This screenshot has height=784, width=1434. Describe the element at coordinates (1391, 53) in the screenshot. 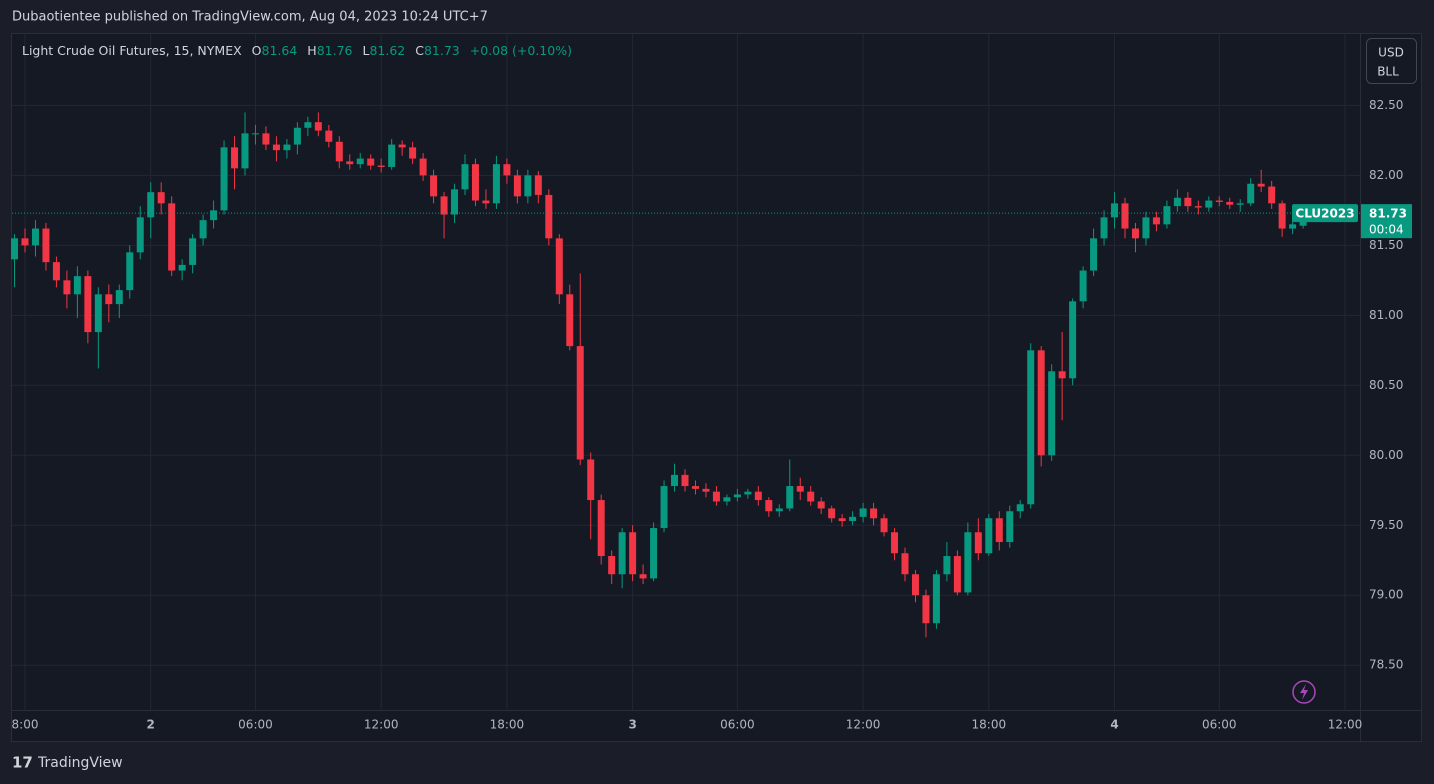

I see `currency: USD` at that location.